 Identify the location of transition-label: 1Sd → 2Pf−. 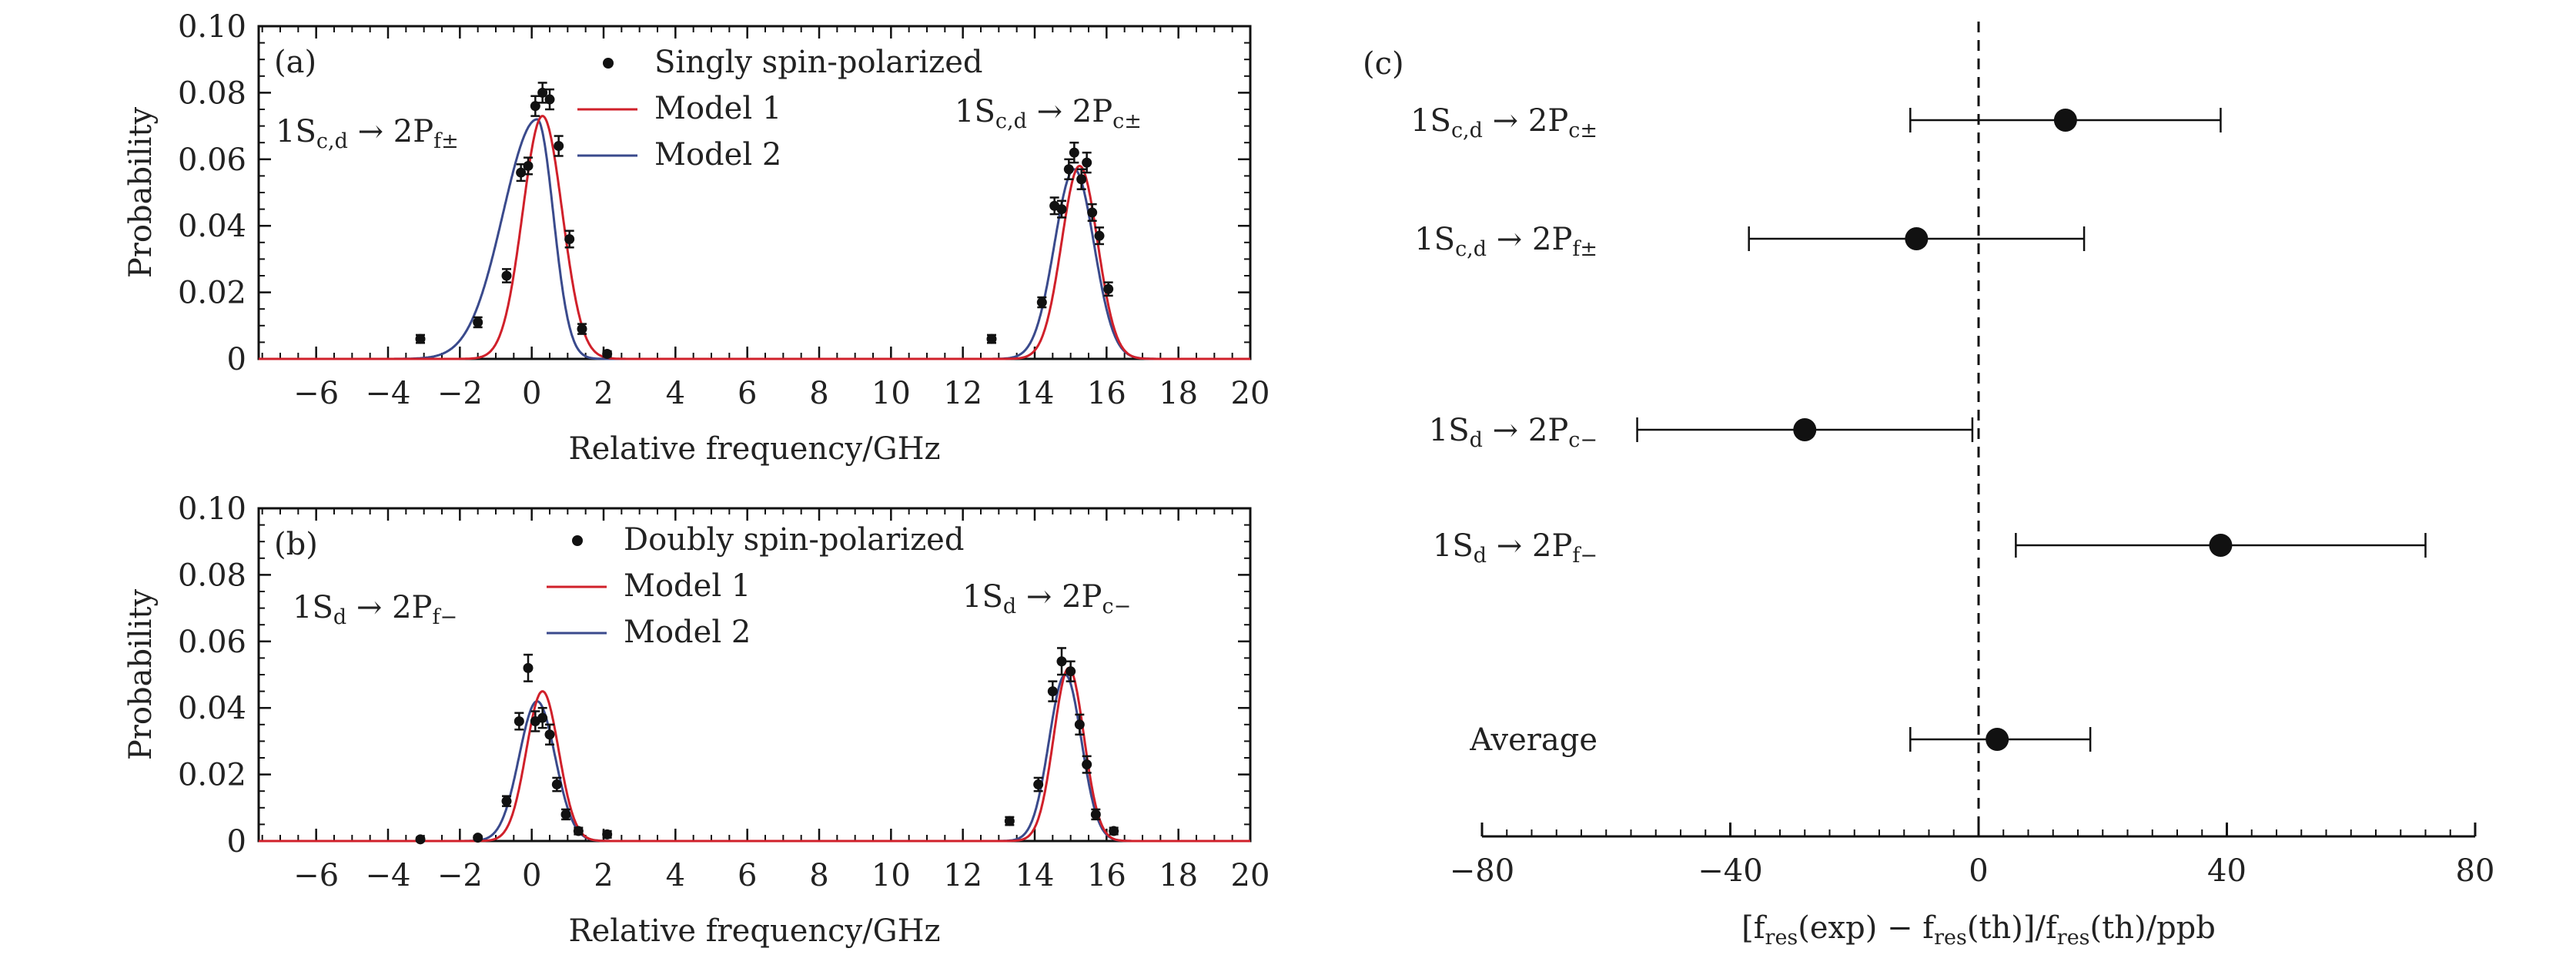
(375, 609).